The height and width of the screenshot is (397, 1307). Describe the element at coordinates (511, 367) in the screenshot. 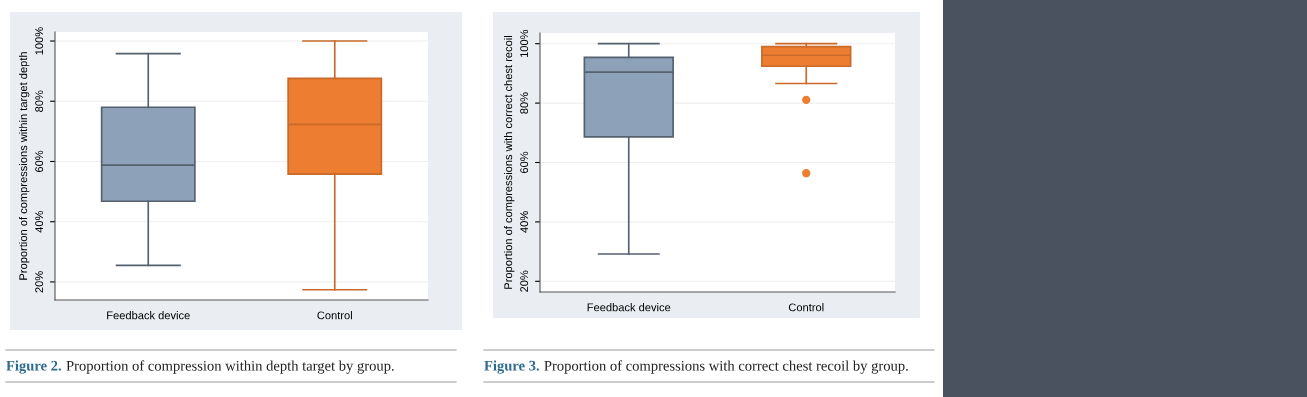

I see `caption: Figure 3.` at that location.